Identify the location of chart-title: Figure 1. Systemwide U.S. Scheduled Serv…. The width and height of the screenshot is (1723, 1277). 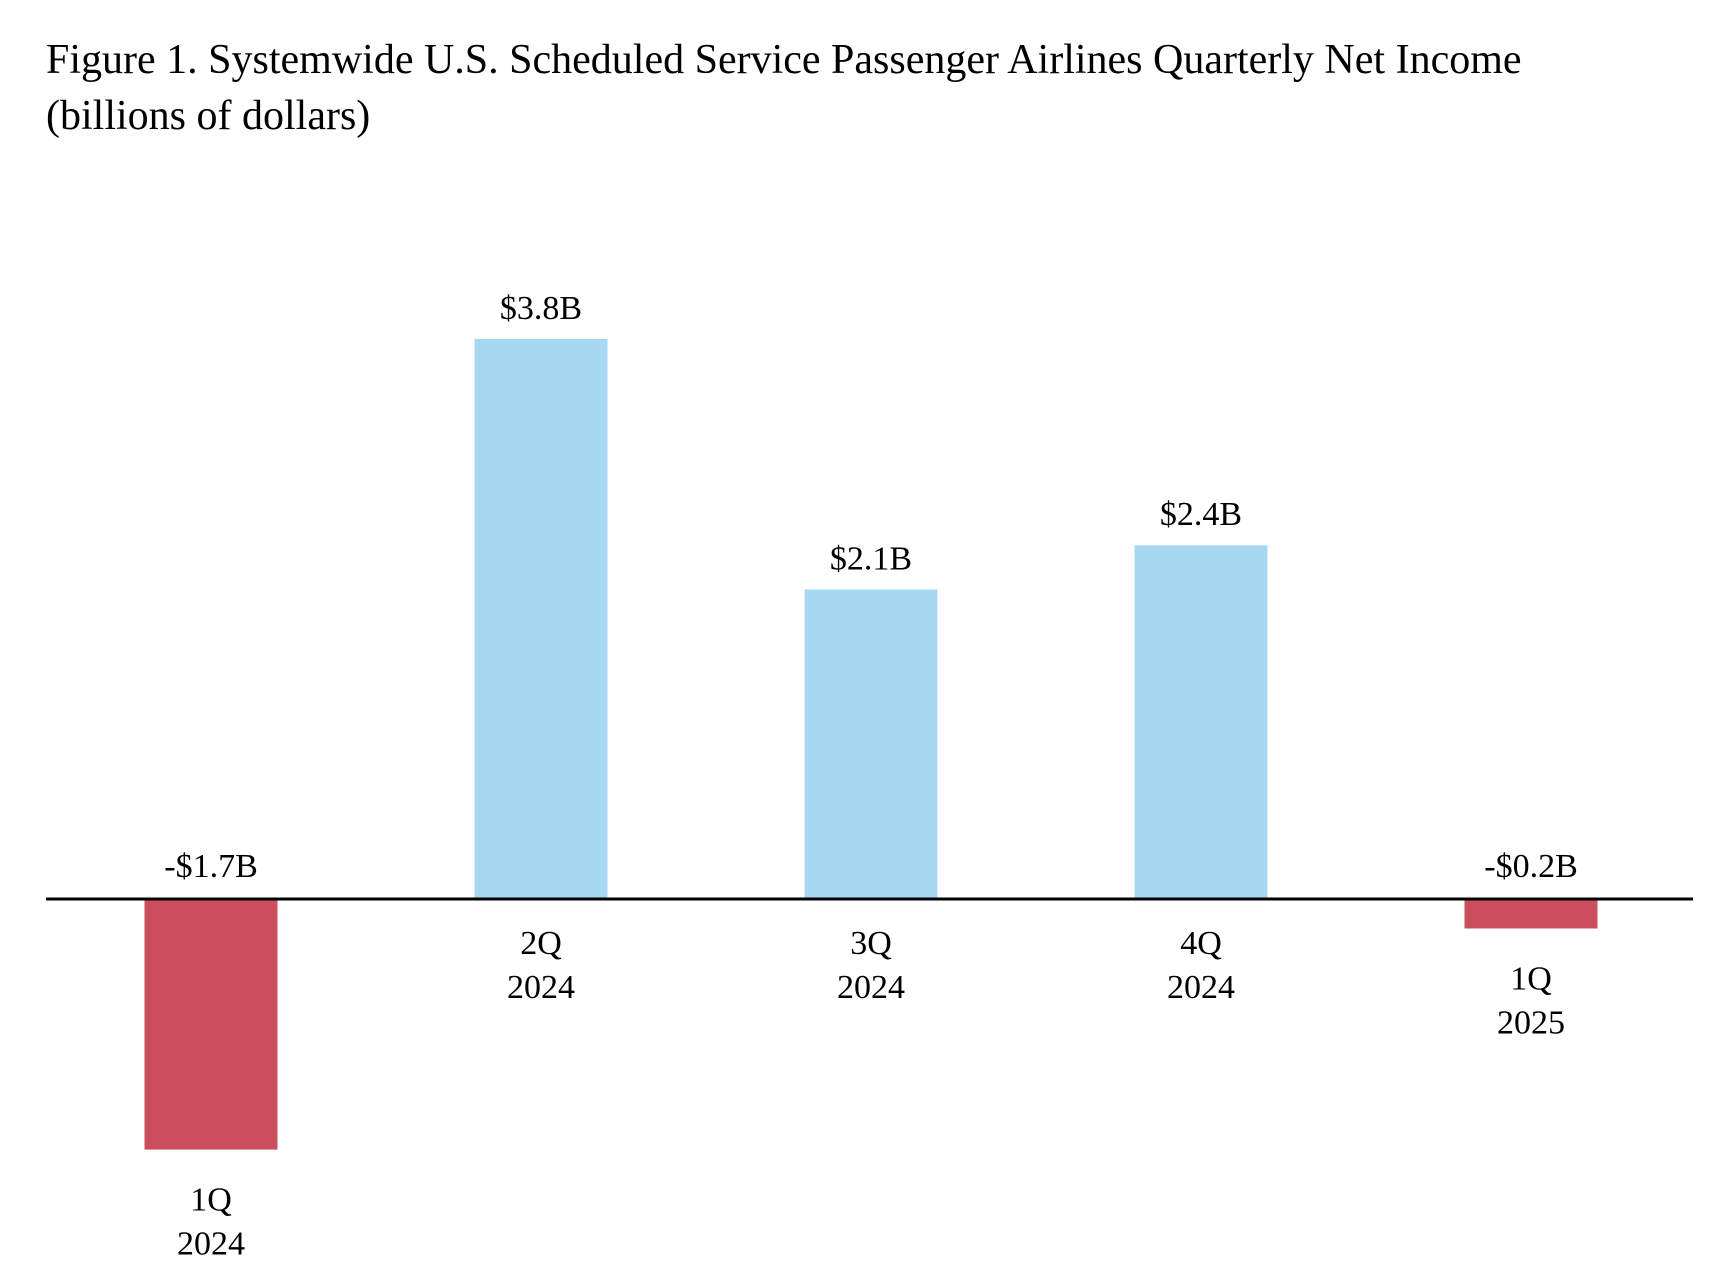
(784, 88).